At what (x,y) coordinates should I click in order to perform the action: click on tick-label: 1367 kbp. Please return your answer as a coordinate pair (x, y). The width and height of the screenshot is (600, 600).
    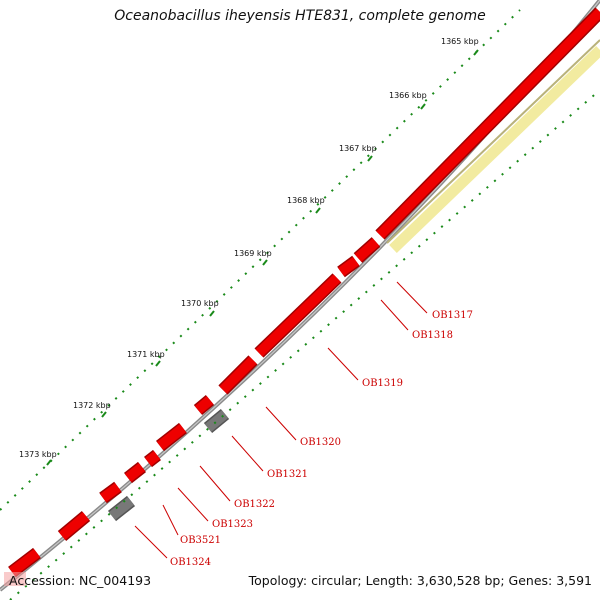
    Looking at the image, I should click on (358, 148).